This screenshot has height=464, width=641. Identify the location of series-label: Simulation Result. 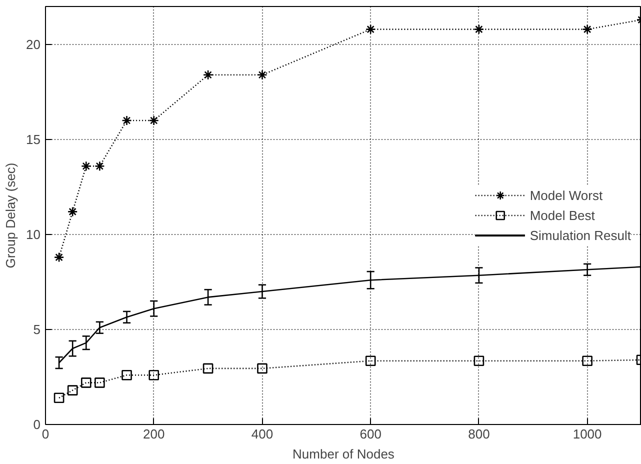
(580, 235).